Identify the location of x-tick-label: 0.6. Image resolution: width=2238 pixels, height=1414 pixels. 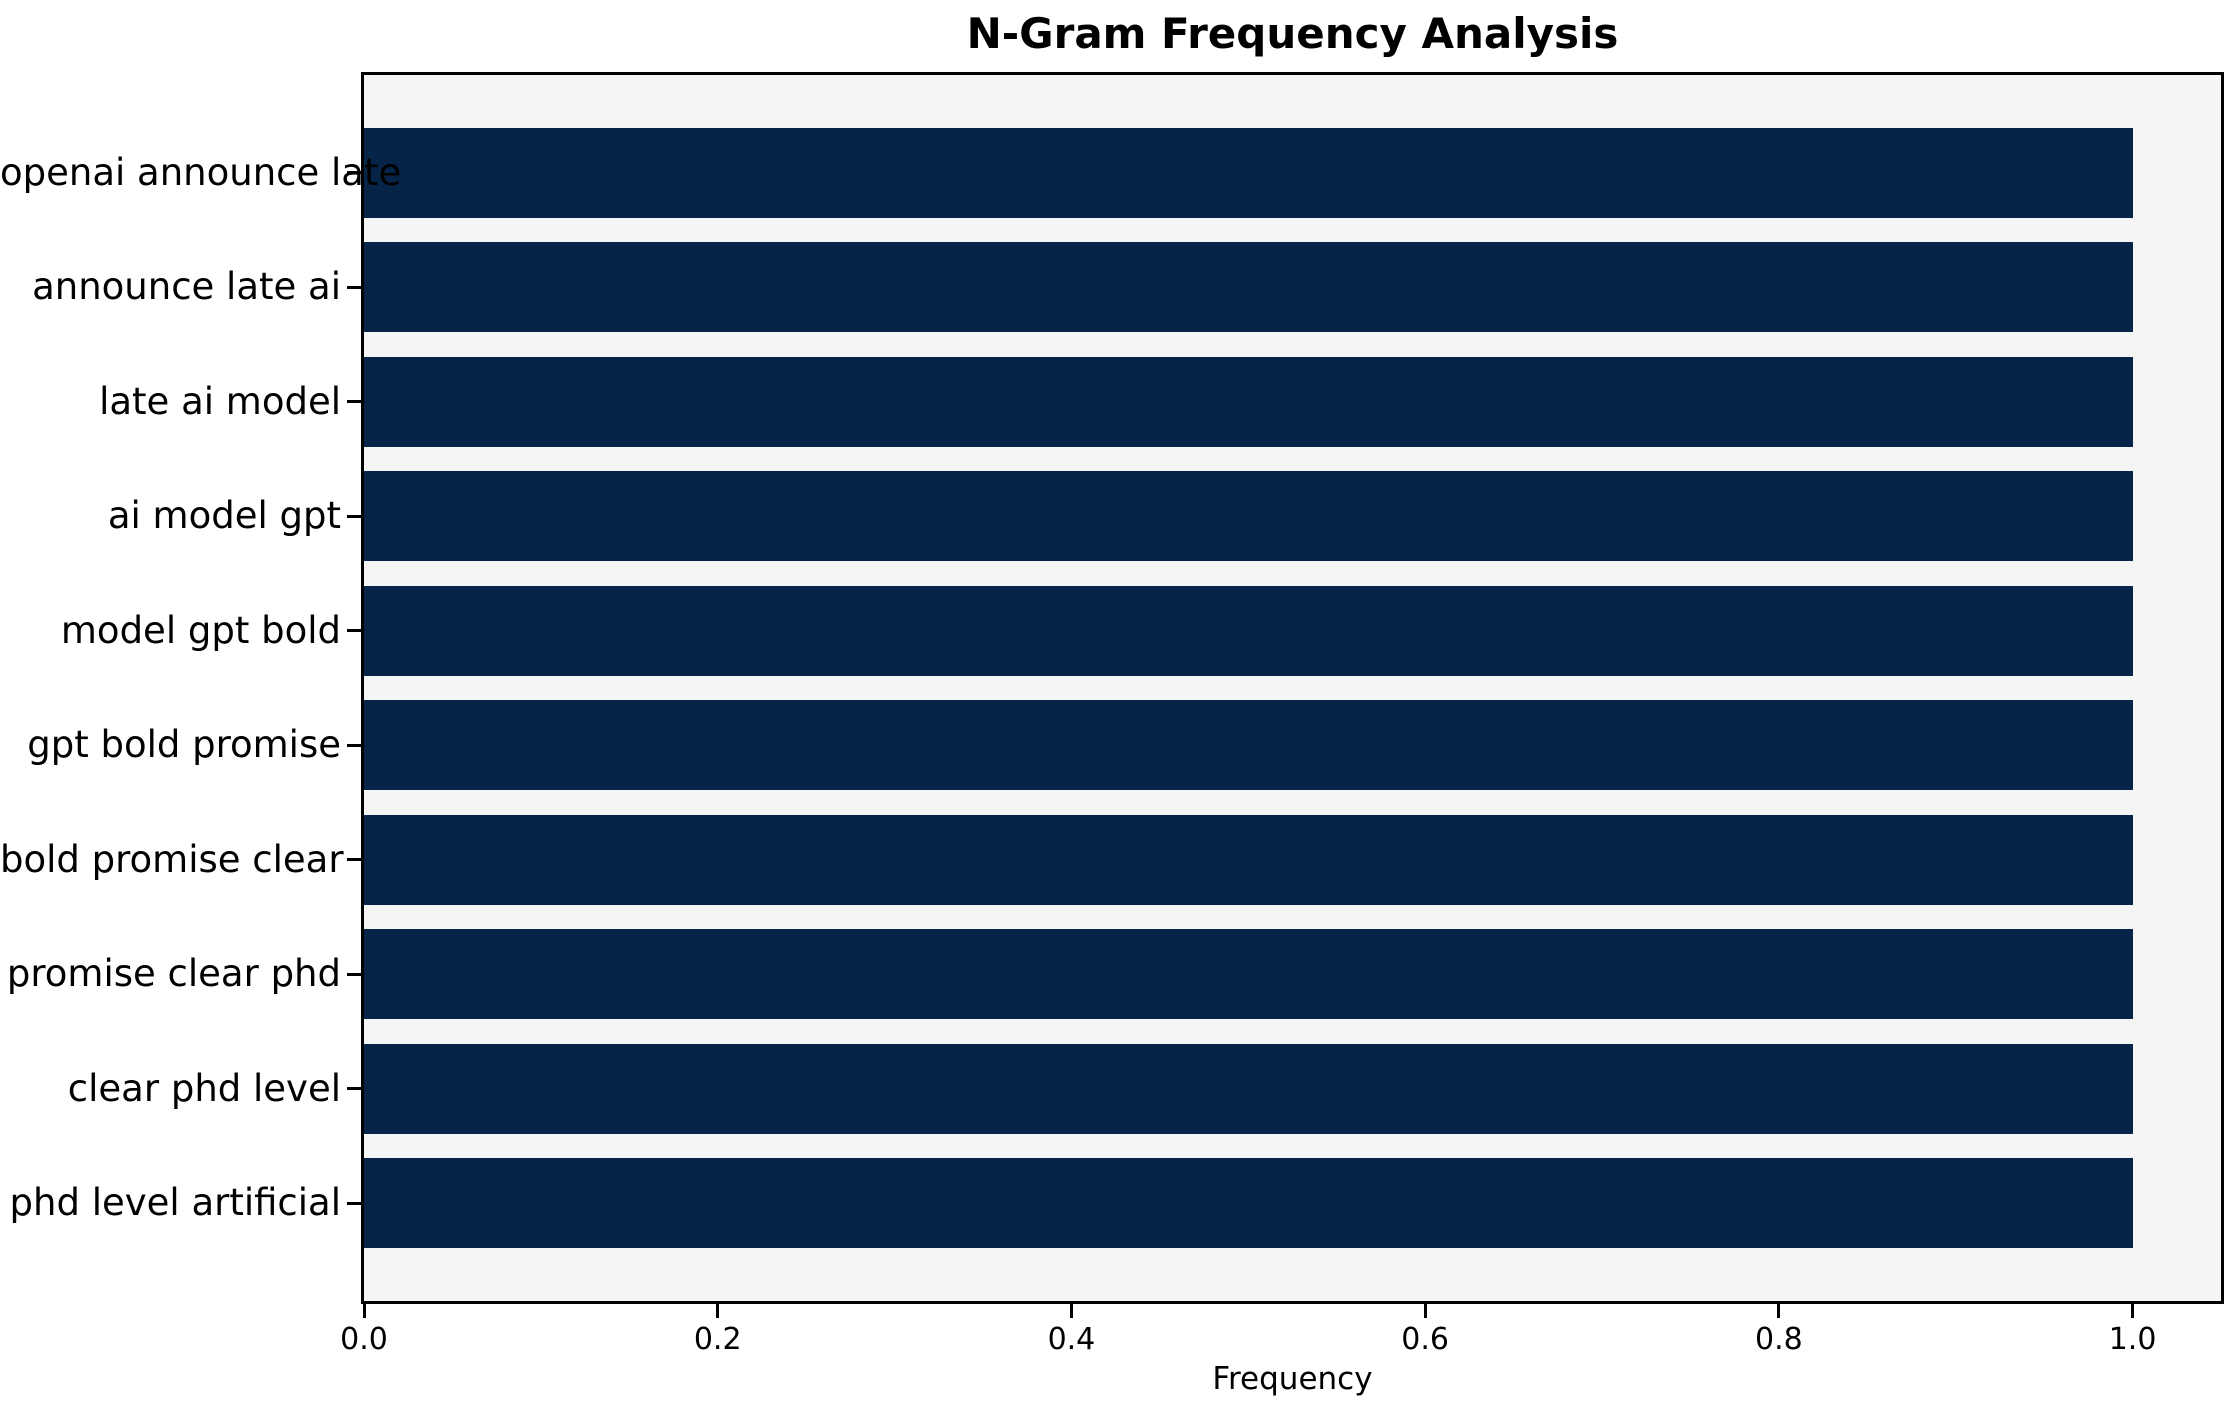
(1425, 1339).